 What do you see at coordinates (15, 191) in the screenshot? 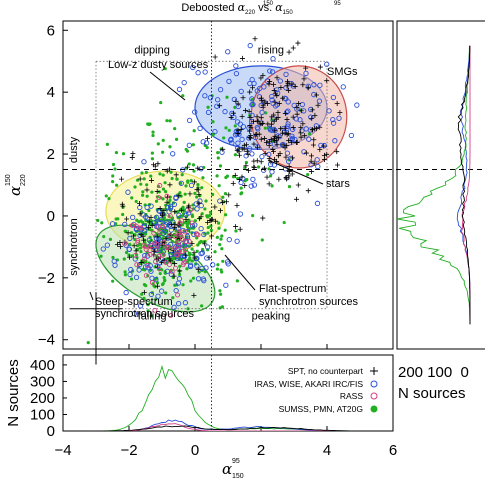
I see `y-axis-symbol: α` at bounding box center [15, 191].